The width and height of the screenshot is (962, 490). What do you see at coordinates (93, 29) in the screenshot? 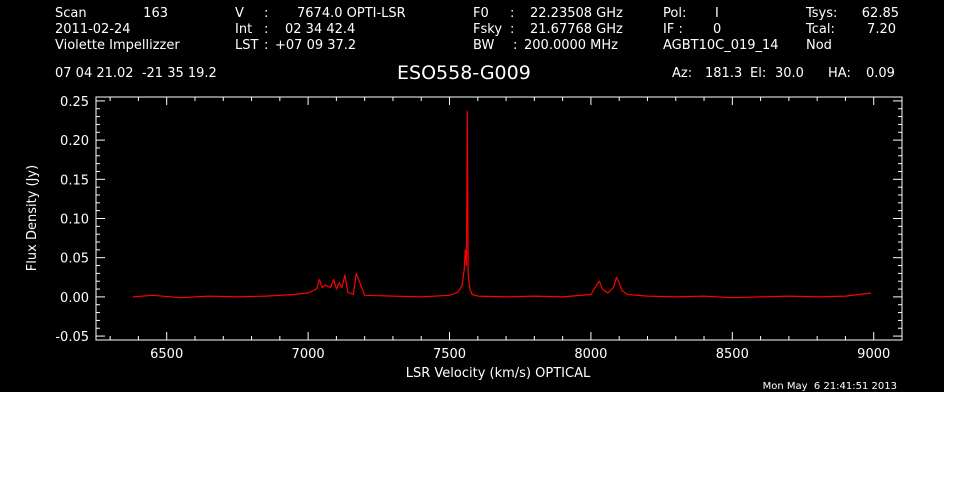
I see `scan-date: 2011-02-24` at bounding box center [93, 29].